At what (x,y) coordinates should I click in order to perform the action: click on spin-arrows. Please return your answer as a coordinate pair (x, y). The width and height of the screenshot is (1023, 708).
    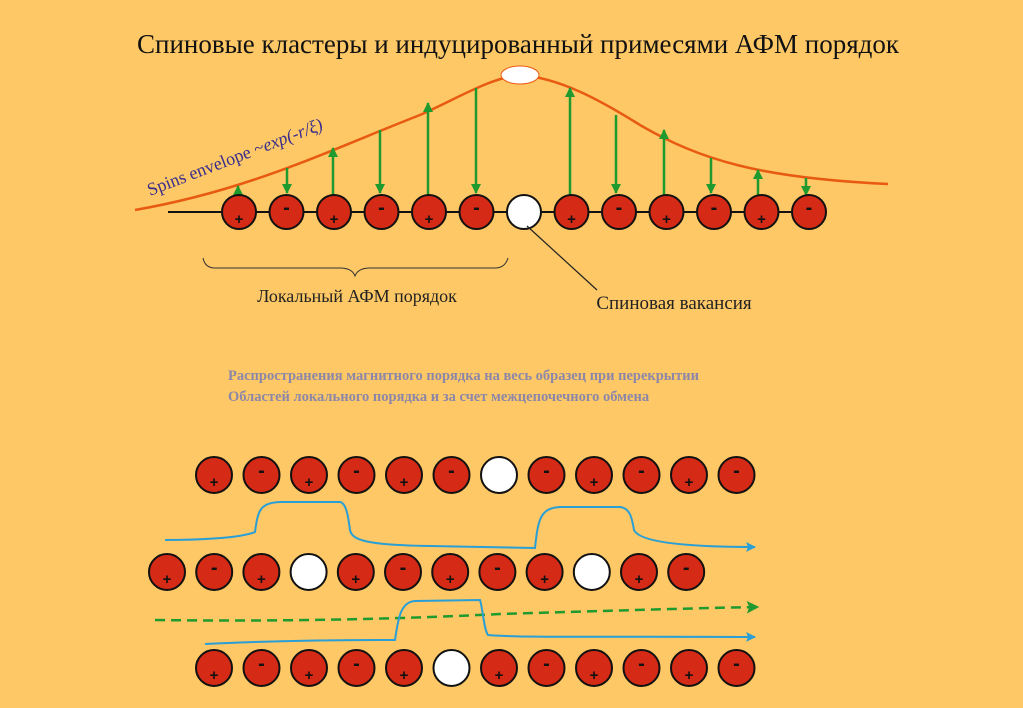
    Looking at the image, I should click on (522, 143).